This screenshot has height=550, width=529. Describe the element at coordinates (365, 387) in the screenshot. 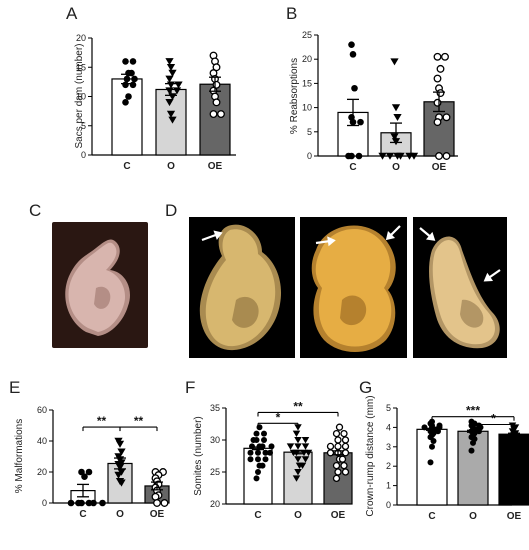

I see `panel-label-g: G` at that location.